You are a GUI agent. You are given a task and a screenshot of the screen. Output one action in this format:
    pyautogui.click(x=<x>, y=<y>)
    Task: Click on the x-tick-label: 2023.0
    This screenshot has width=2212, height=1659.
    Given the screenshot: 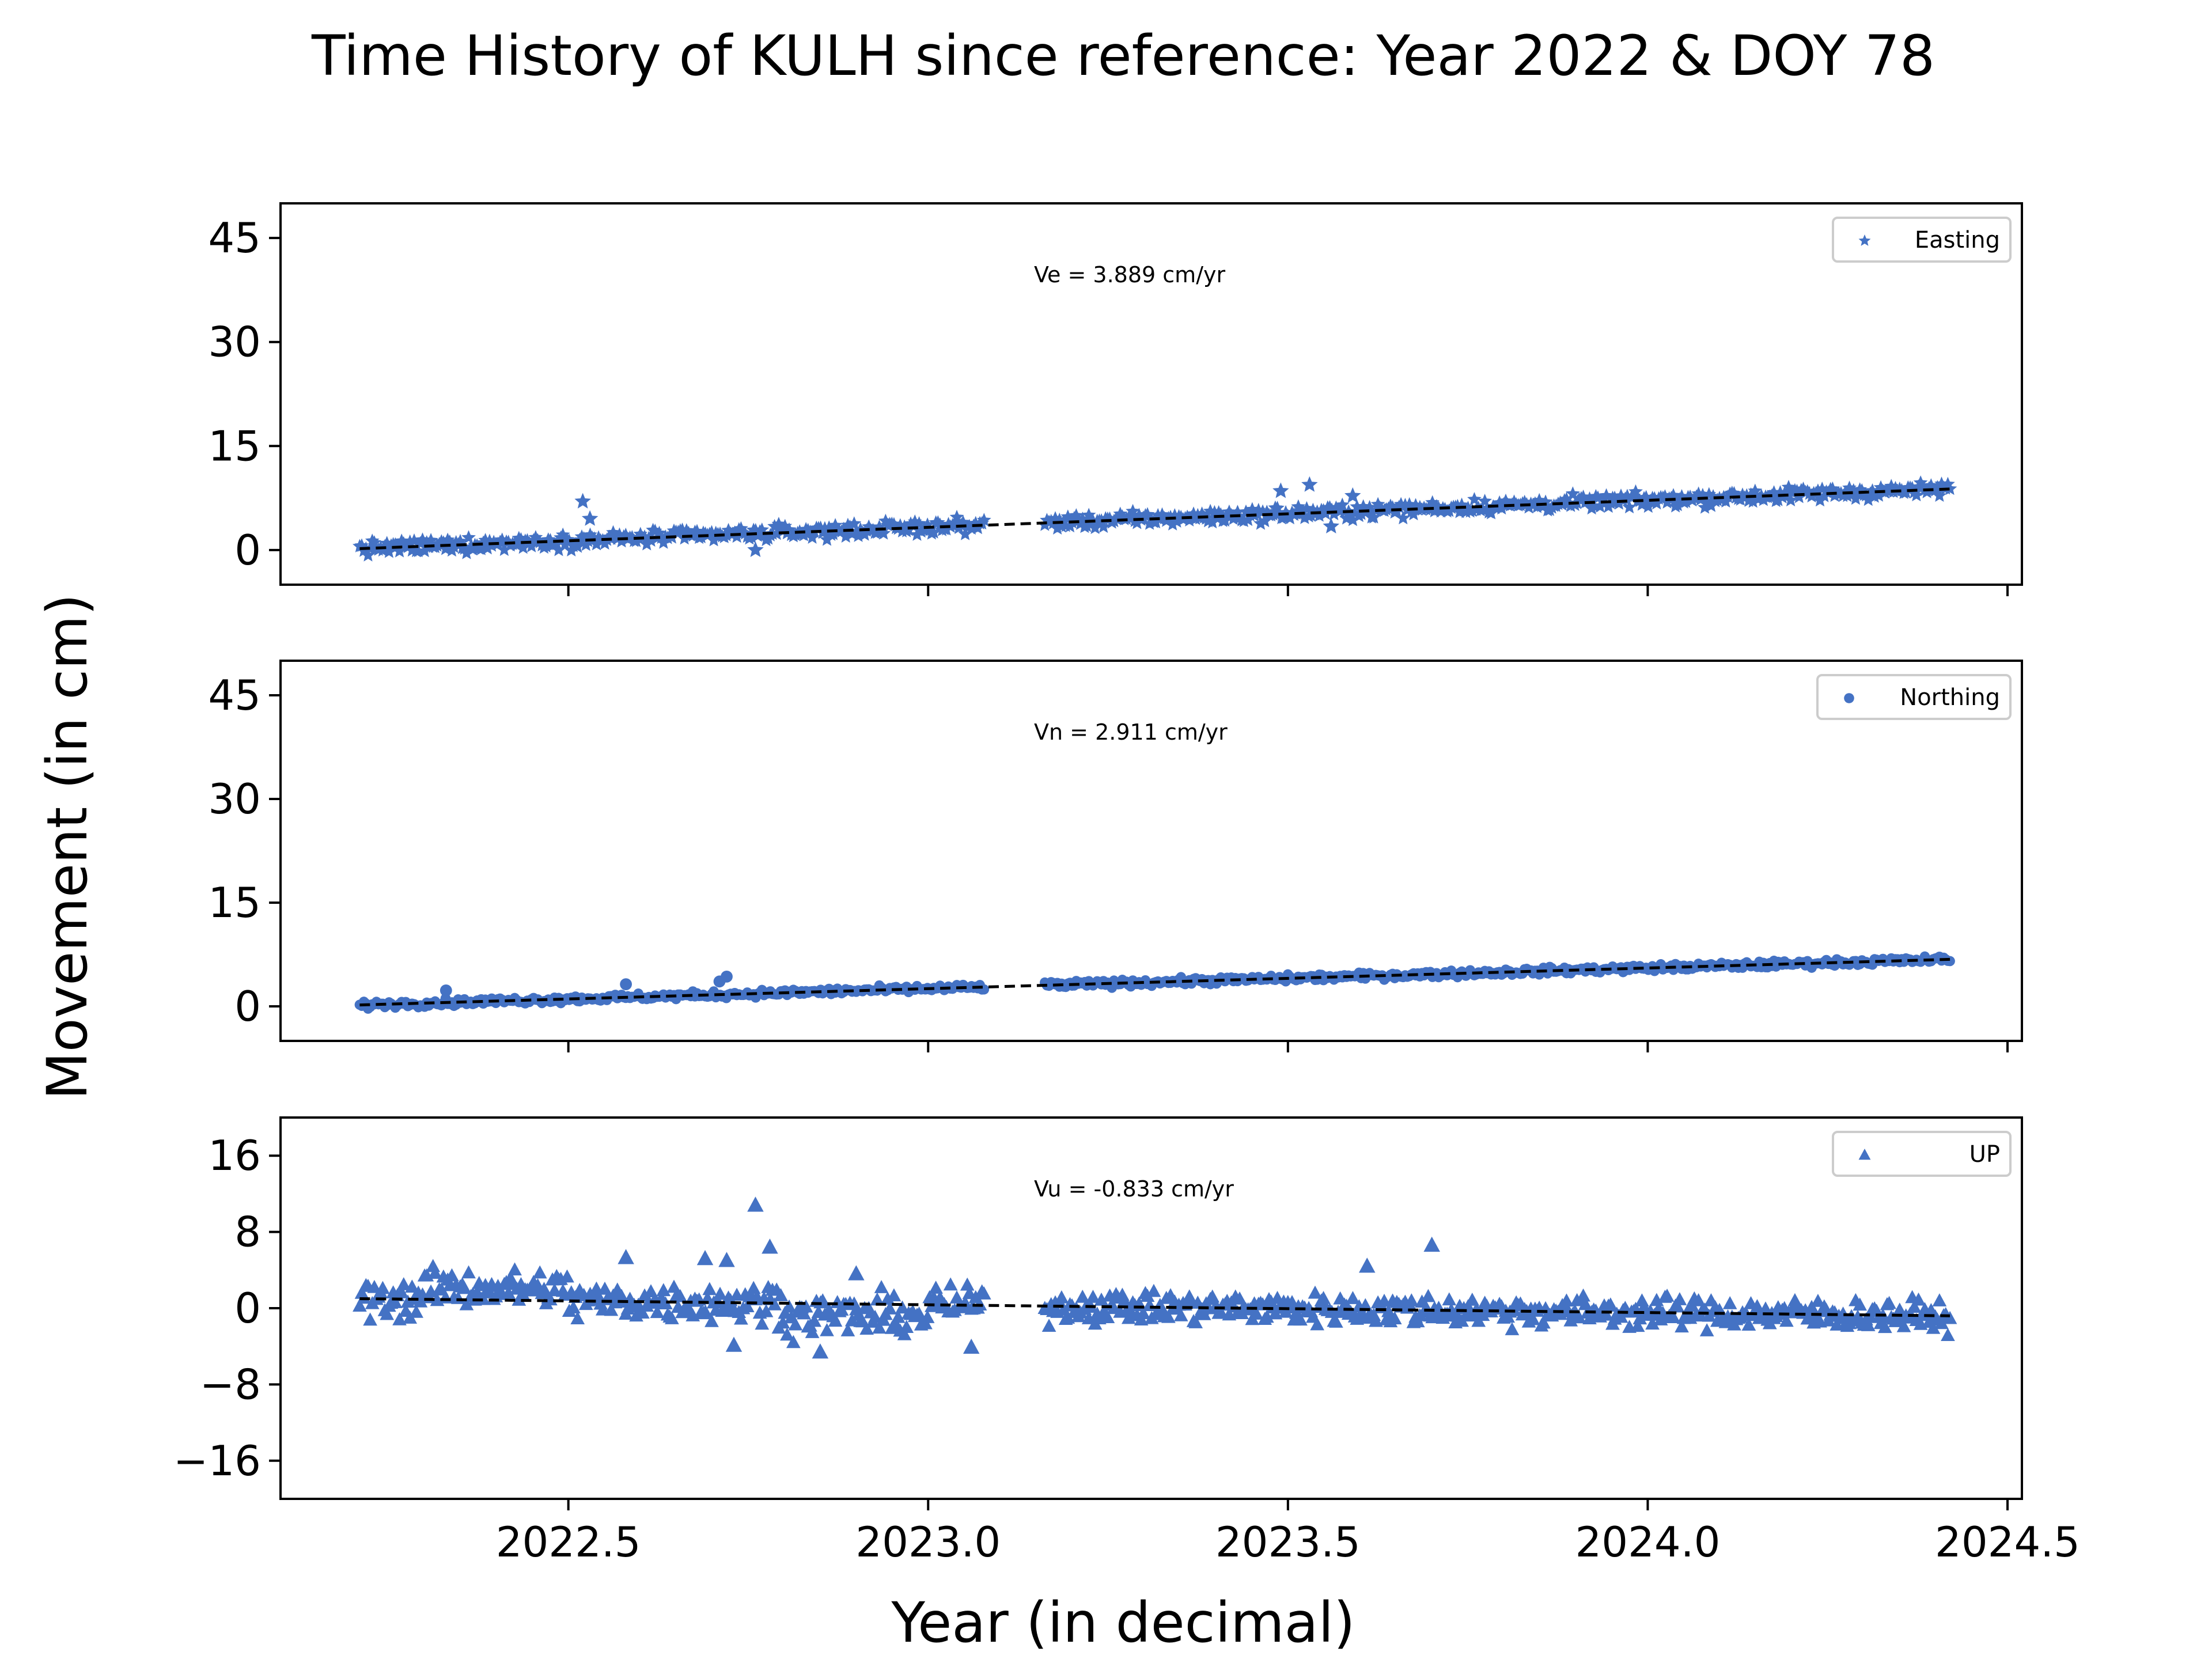 What is the action you would take?
    pyautogui.click(x=928, y=1542)
    